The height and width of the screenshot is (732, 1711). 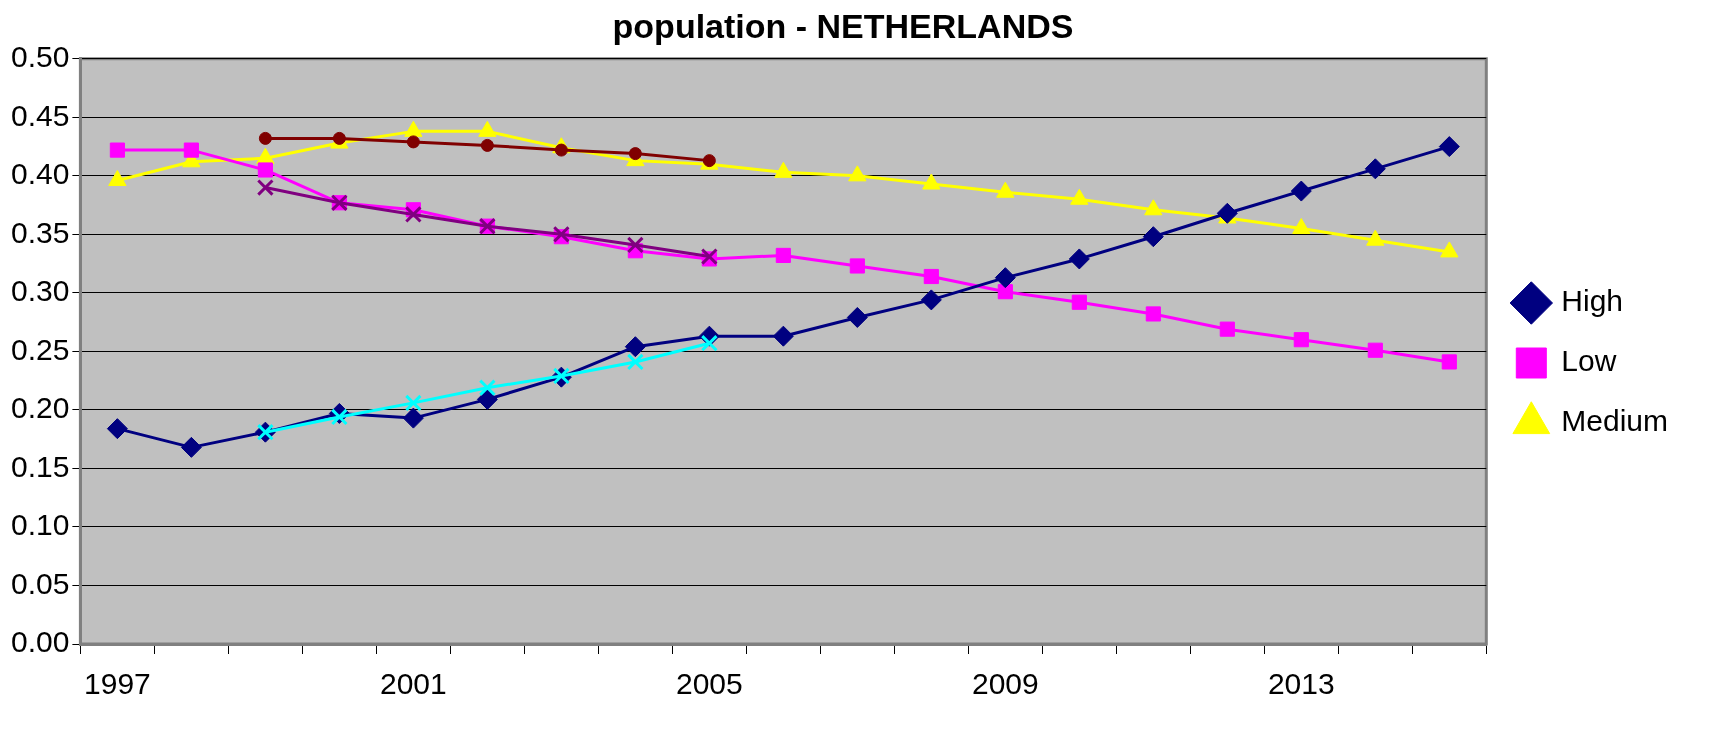 What do you see at coordinates (40, 349) in the screenshot?
I see `y-tick-label: 0.25` at bounding box center [40, 349].